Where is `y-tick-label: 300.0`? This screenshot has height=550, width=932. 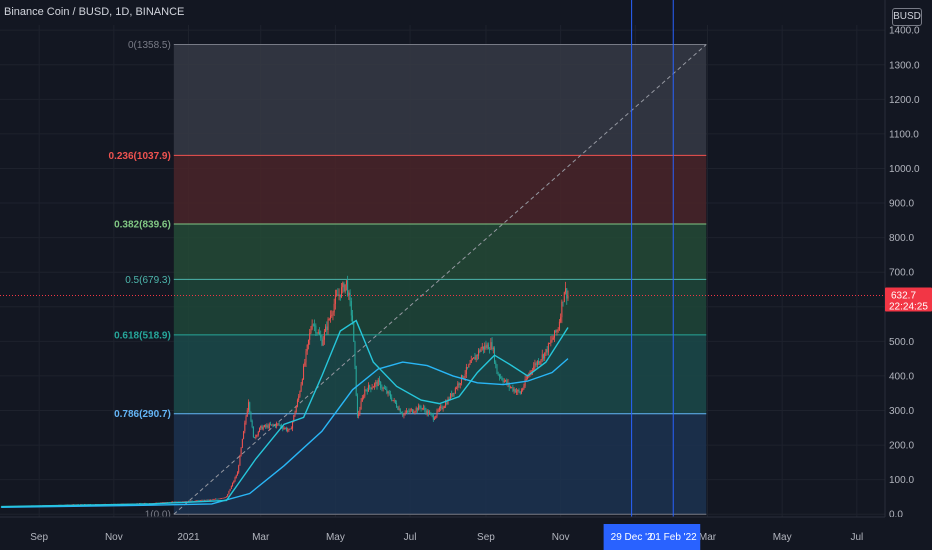
y-tick-label: 300.0 is located at coordinates (901, 411).